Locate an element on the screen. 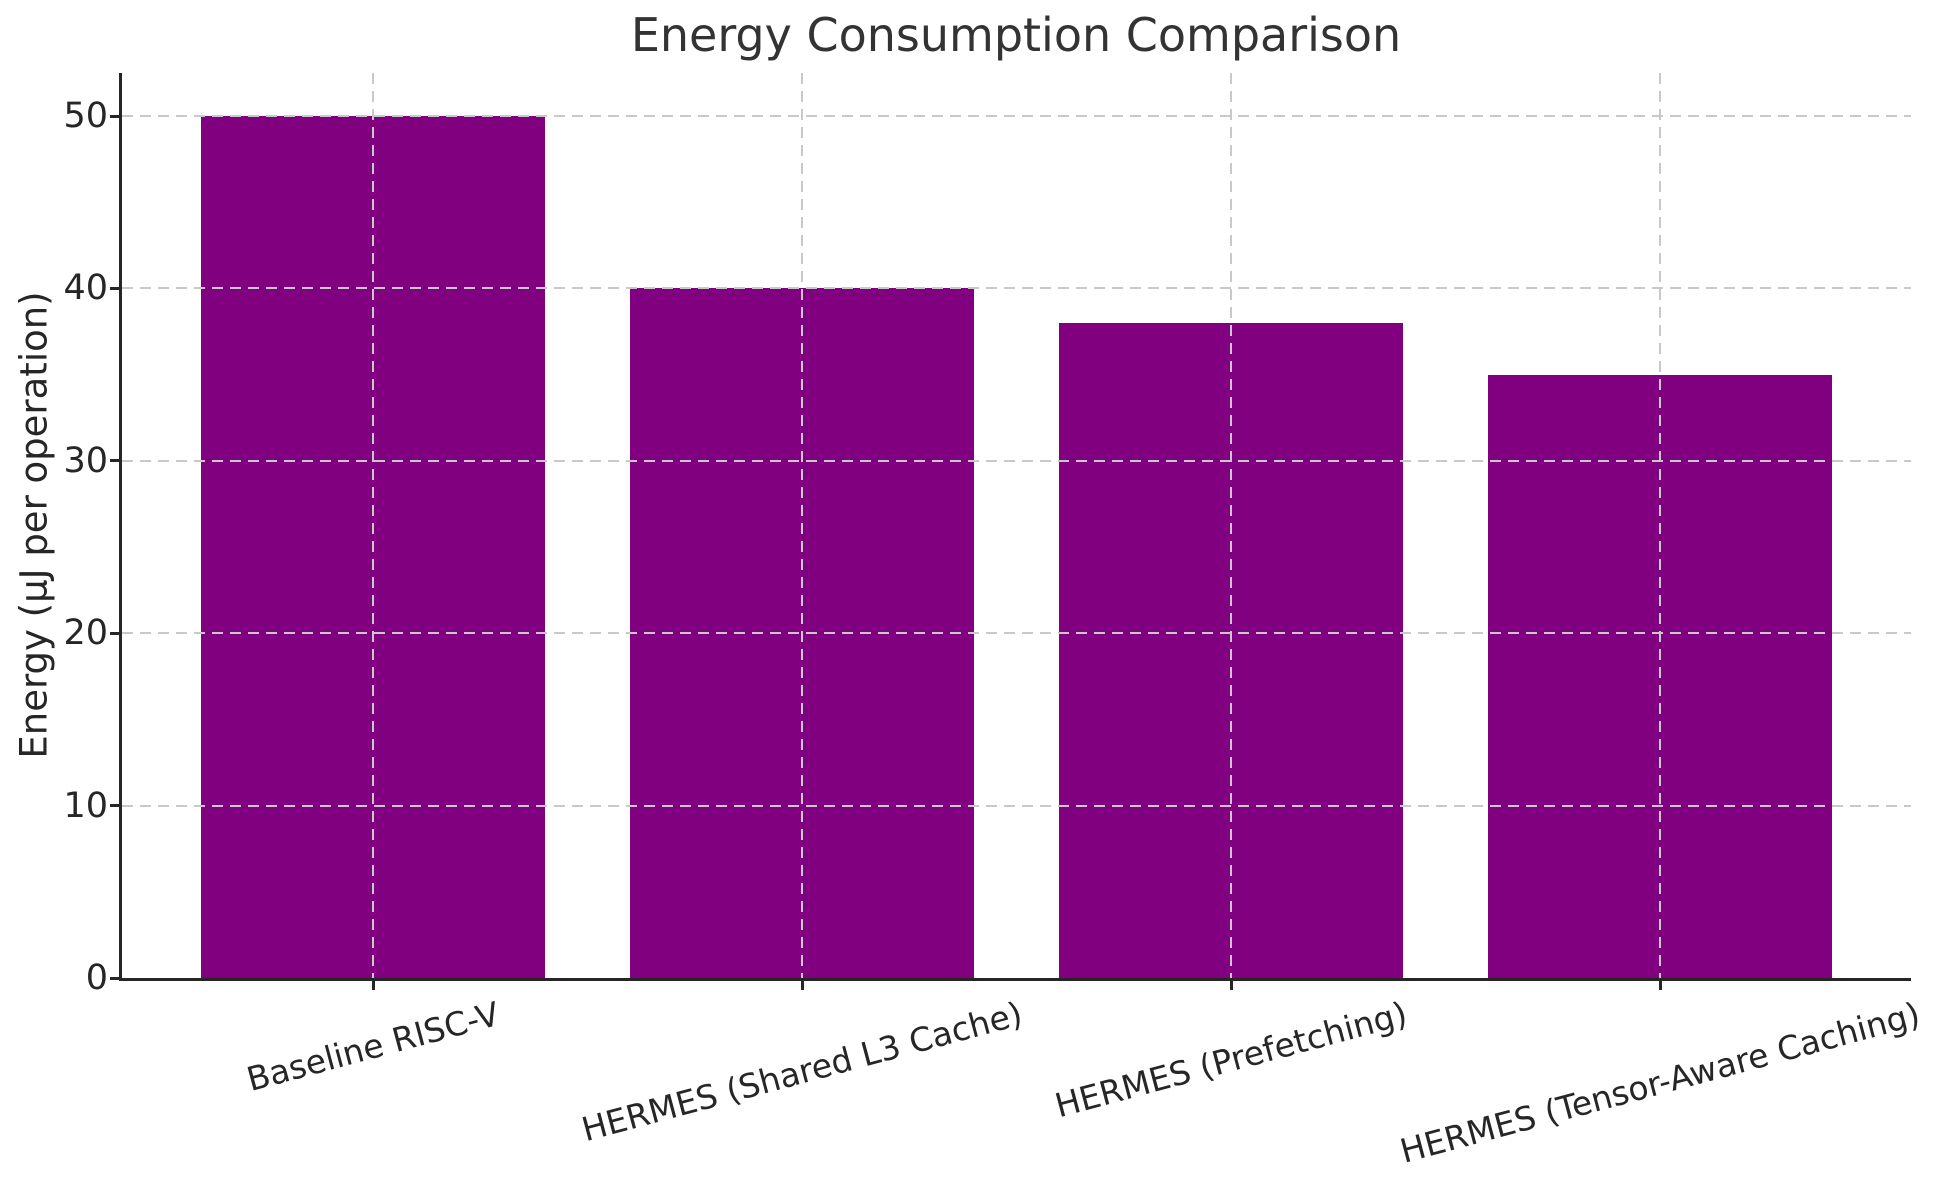 The width and height of the screenshot is (1945, 1180). y-axis-label: Energy (μJ per operation) is located at coordinates (34, 525).